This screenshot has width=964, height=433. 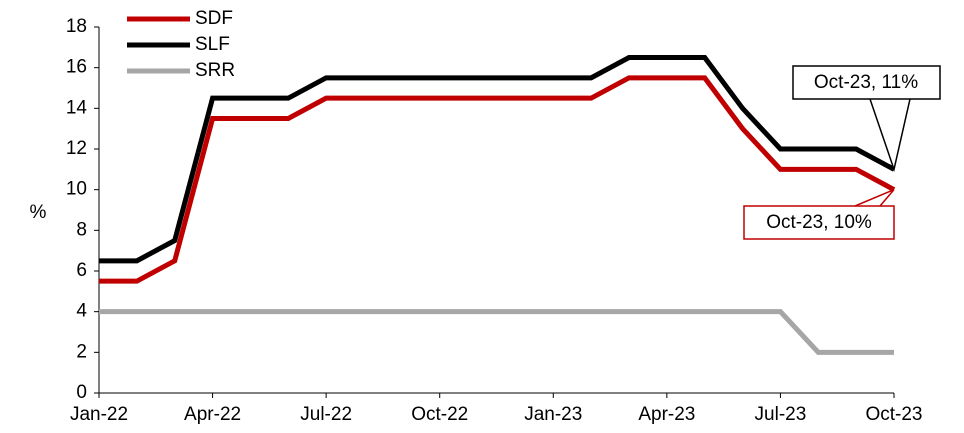 I want to click on y-tick-label: 18, so click(x=76, y=26).